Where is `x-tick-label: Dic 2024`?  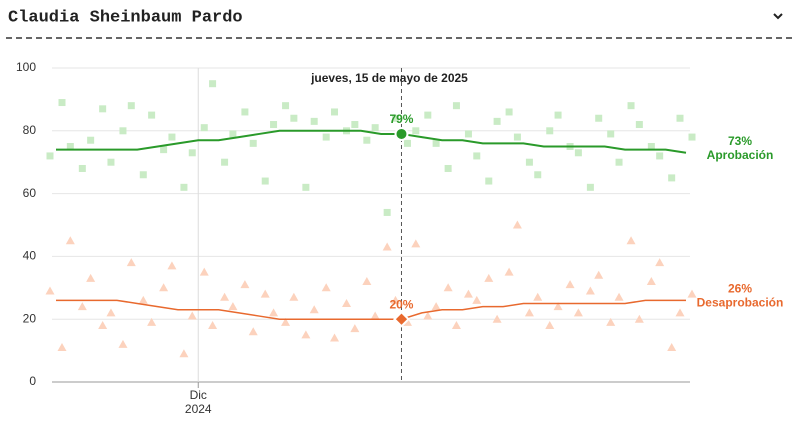
x-tick-label: Dic 2024 is located at coordinates (198, 402).